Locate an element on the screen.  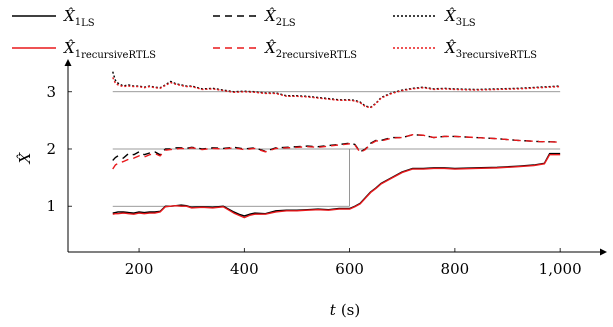
legend-label-2-recursivertls: X̂2recursiveRTLS is located at coordinates (310, 50).